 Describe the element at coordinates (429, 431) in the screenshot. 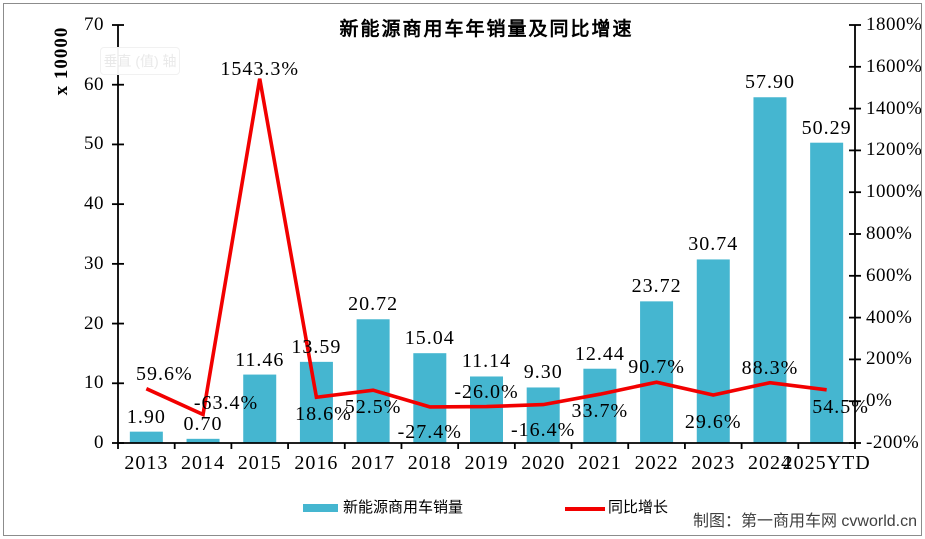

I see `growth-value-label: -27.4%` at that location.